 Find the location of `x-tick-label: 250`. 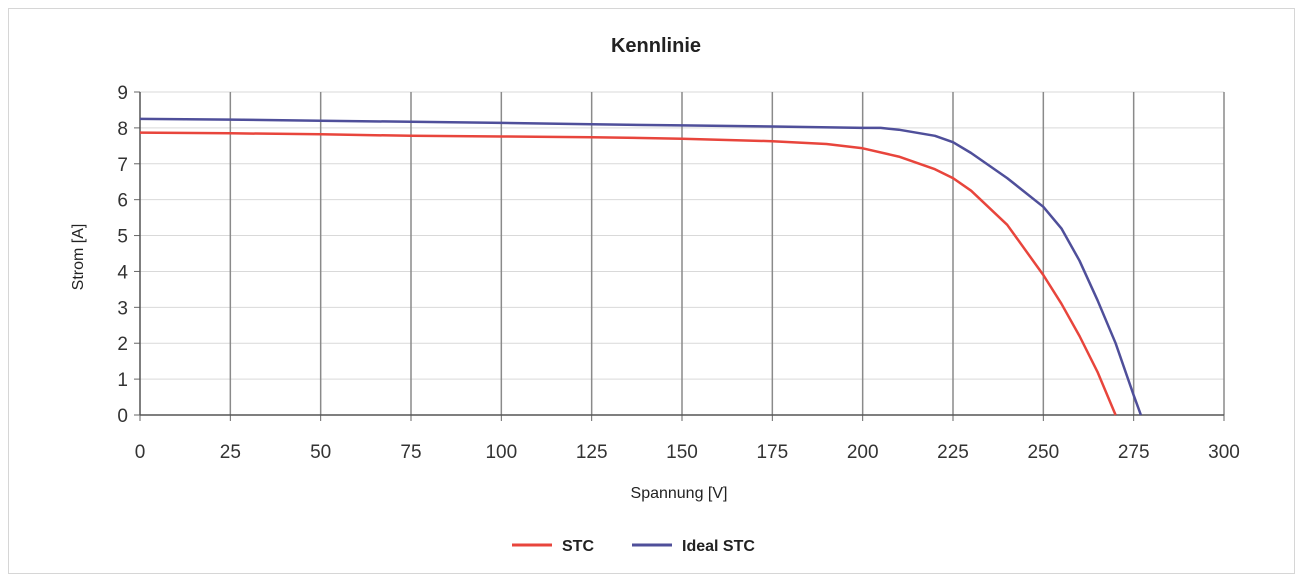

x-tick-label: 250 is located at coordinates (1043, 452).